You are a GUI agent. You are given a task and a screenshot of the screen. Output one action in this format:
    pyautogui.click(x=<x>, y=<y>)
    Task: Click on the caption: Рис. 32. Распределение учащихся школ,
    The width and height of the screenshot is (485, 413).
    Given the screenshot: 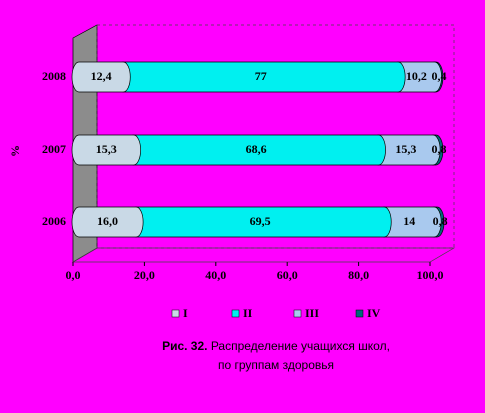 What is the action you would take?
    pyautogui.click(x=276, y=346)
    